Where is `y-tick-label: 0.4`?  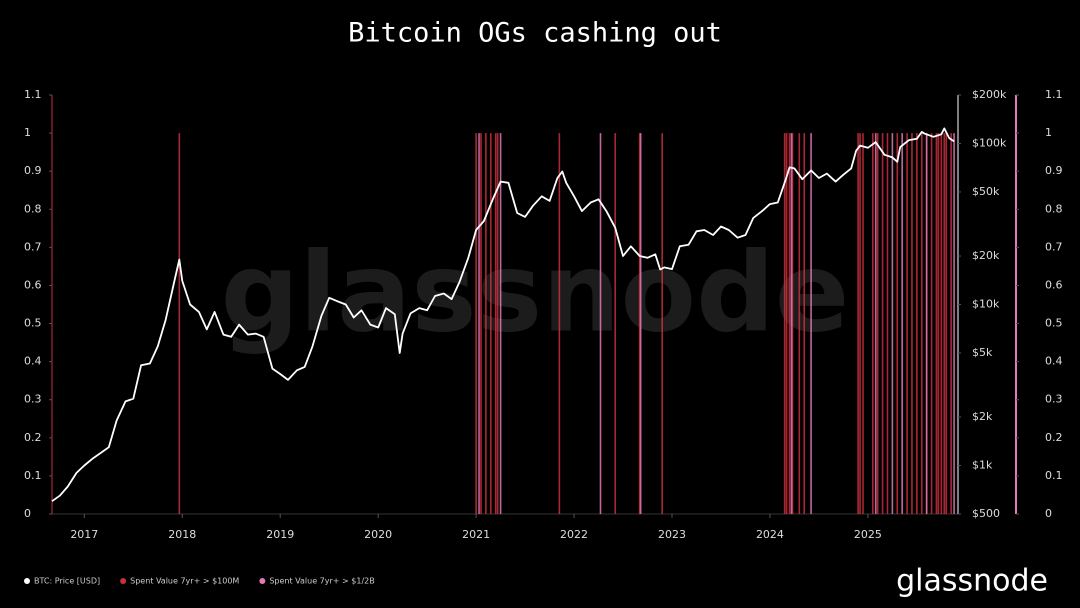
y-tick-label: 0.4 is located at coordinates (33, 361).